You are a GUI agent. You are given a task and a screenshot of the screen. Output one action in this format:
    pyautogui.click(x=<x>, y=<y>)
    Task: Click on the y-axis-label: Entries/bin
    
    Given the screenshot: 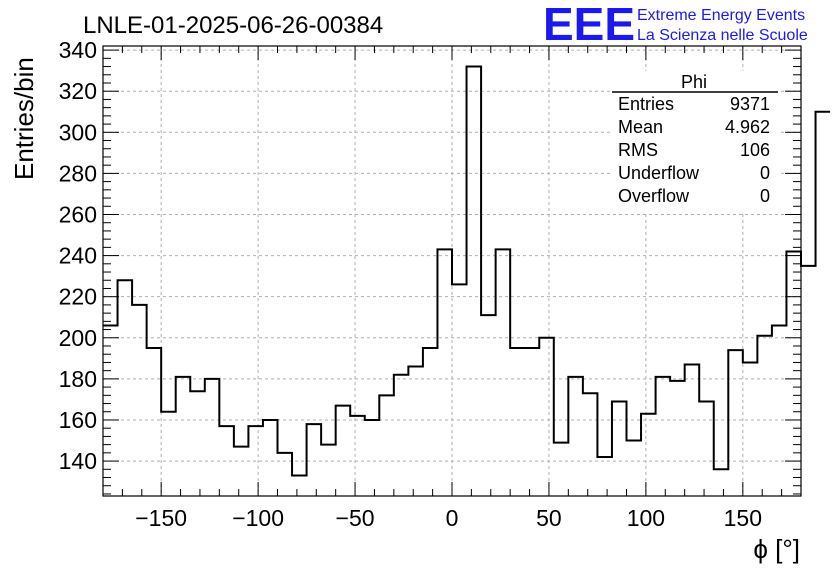 What is the action you would take?
    pyautogui.click(x=24, y=118)
    